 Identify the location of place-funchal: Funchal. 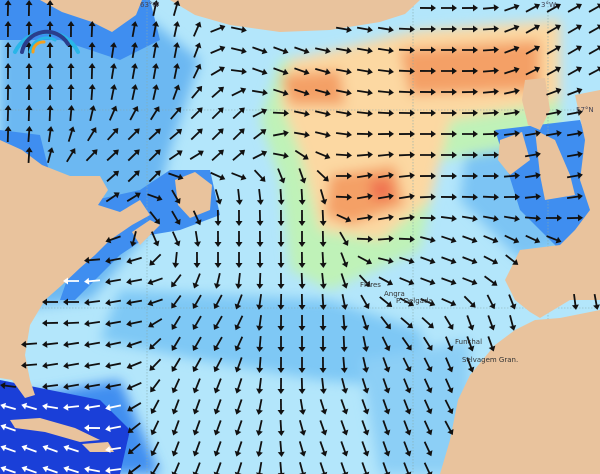
(468, 342).